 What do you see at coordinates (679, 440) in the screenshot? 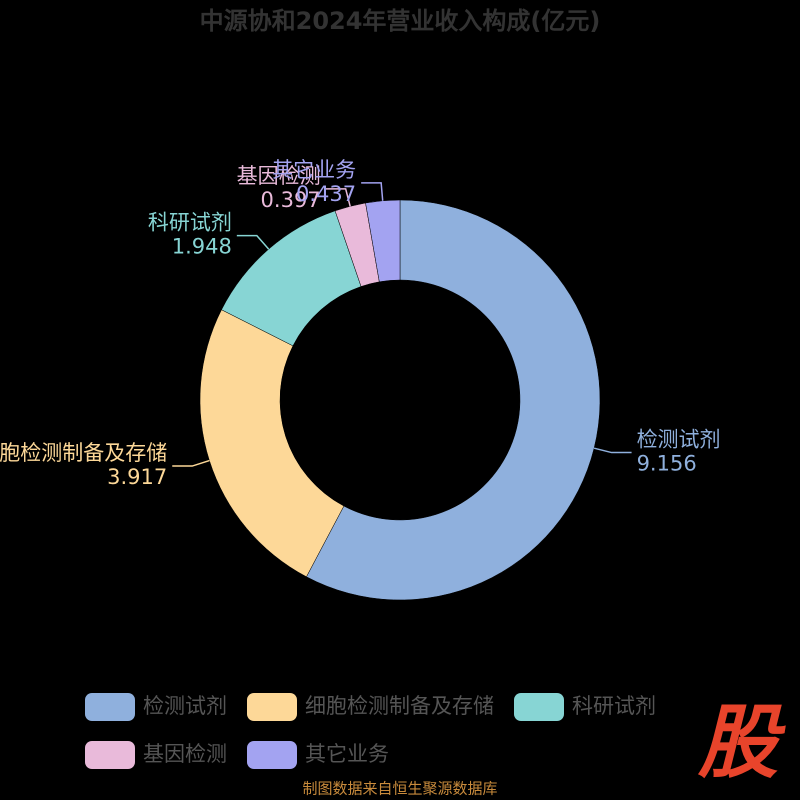
I see `slice-label: 检测试剂` at bounding box center [679, 440].